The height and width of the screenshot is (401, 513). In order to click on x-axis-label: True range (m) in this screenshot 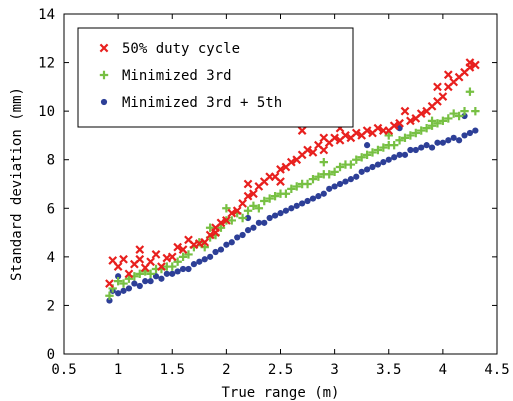, I will do `click(280, 393)`.